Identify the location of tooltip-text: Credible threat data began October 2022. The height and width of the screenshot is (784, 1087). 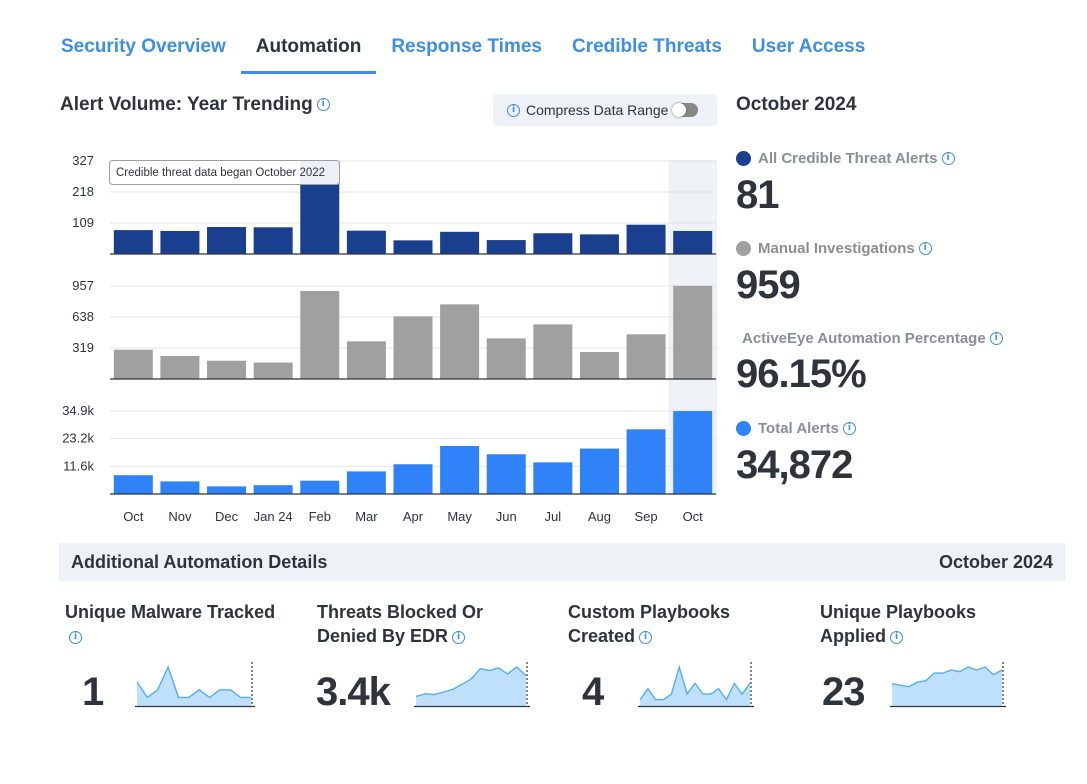
(220, 173).